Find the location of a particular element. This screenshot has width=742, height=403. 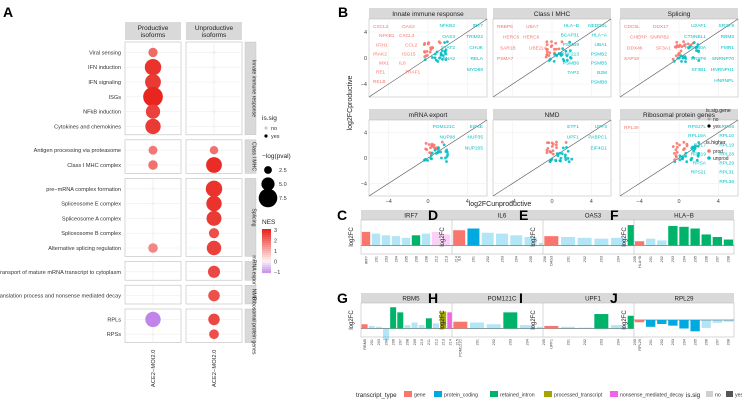

category-label: 203 is located at coordinates (602, 342).